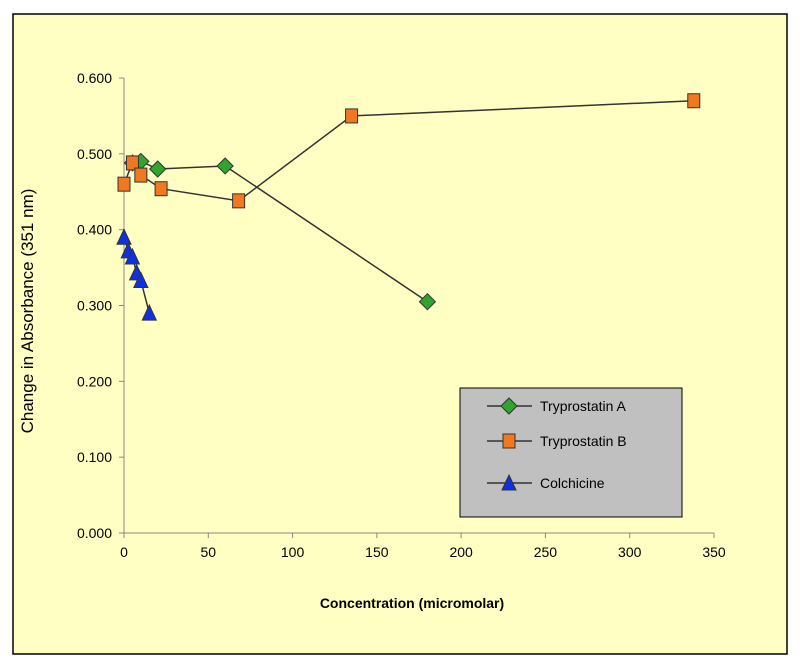  I want to click on legend-label-tryprostatin-b: Tryprostatin B, so click(583, 441).